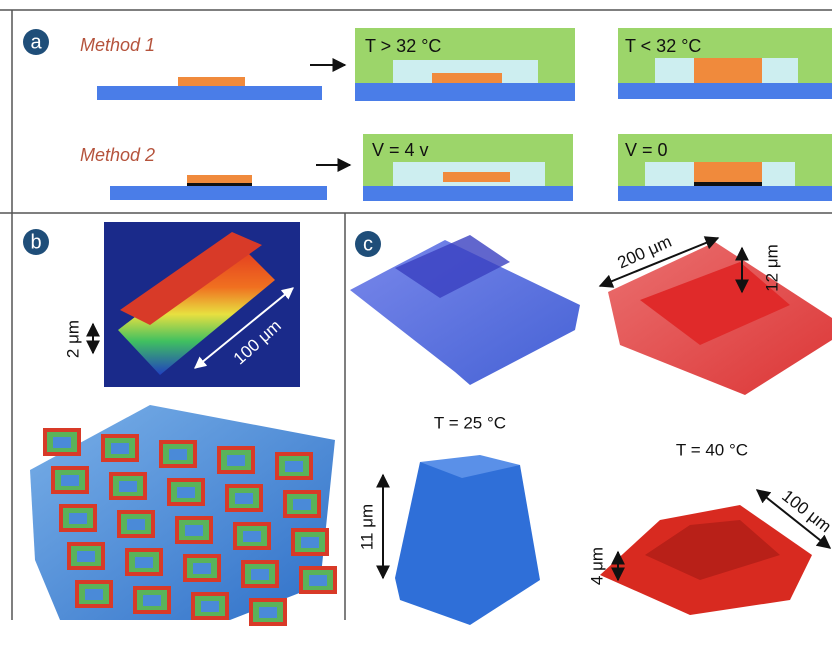 The height and width of the screenshot is (649, 832). What do you see at coordinates (117, 155) in the screenshot?
I see `method-name: Method 2` at bounding box center [117, 155].